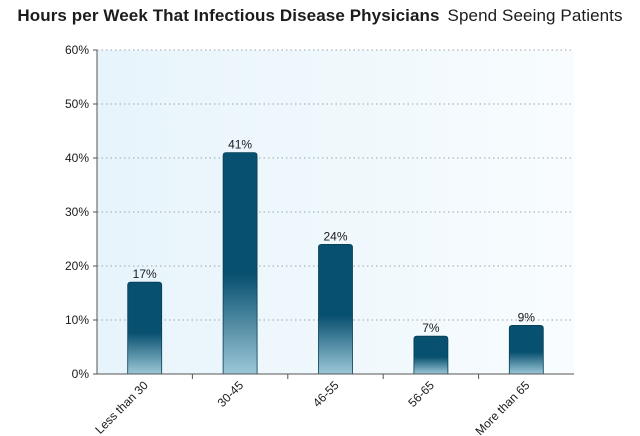  What do you see at coordinates (535, 15) in the screenshot?
I see `chart-subtitle: Spend Seeing Patients` at bounding box center [535, 15].